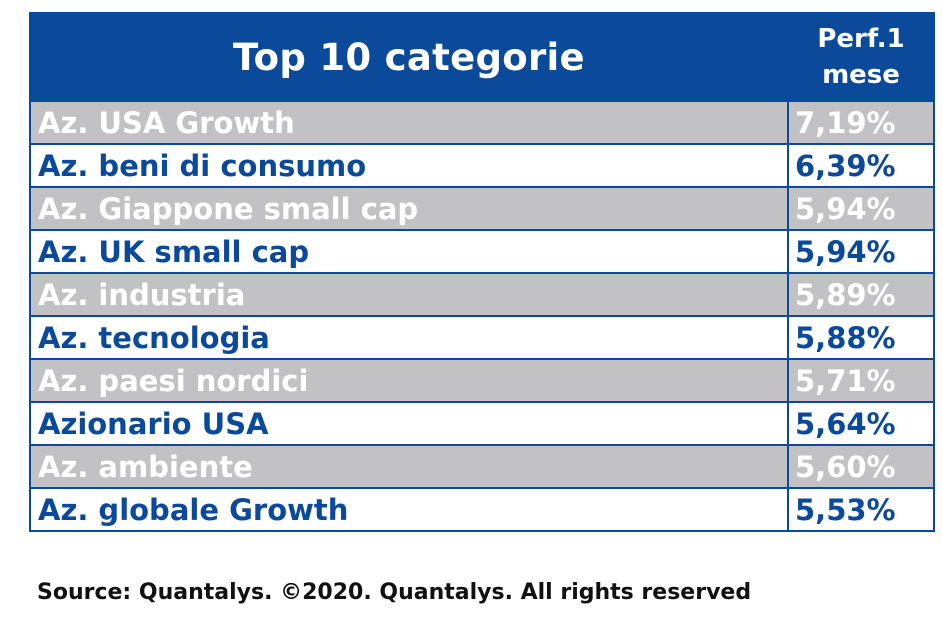  I want to click on table-row: Az. ambiente 5,60%, so click(482, 466).